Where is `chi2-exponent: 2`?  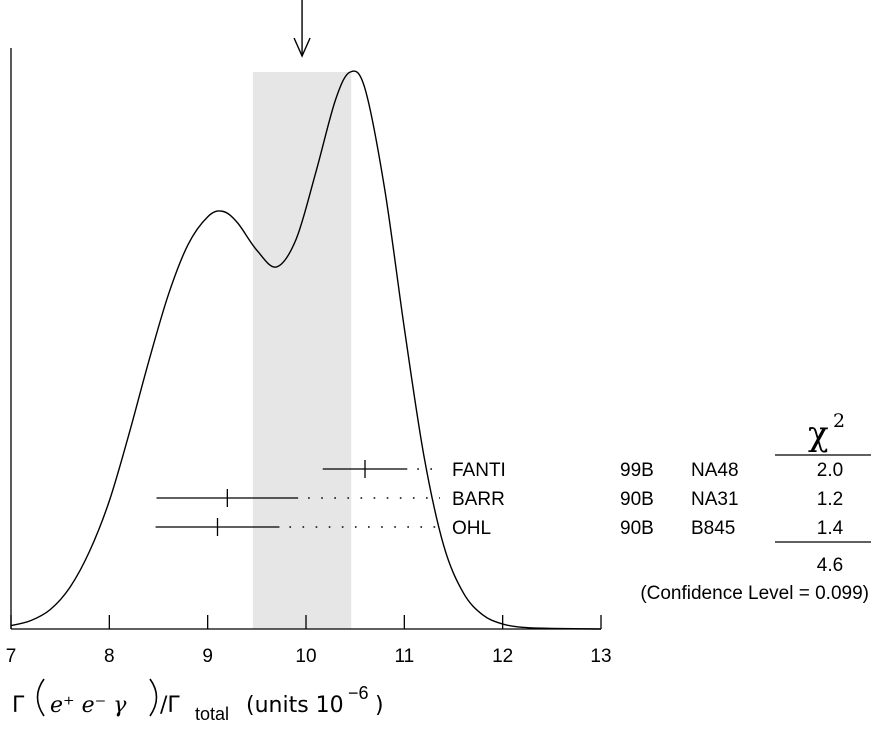 chi2-exponent: 2 is located at coordinates (839, 421).